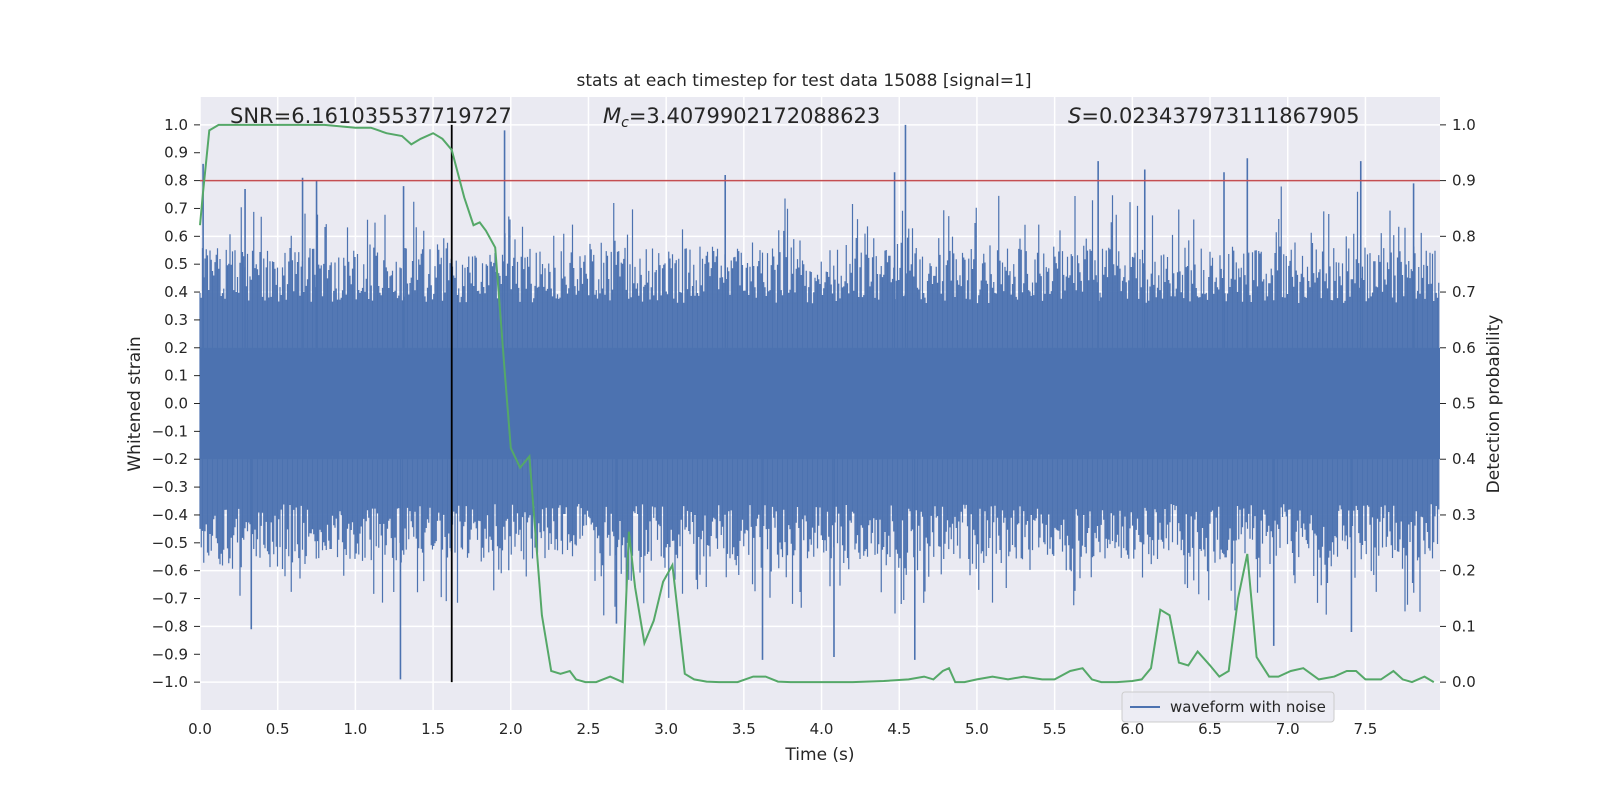 The width and height of the screenshot is (1600, 800). Describe the element at coordinates (1365, 729) in the screenshot. I see `x-tick-label: 7.5` at that location.